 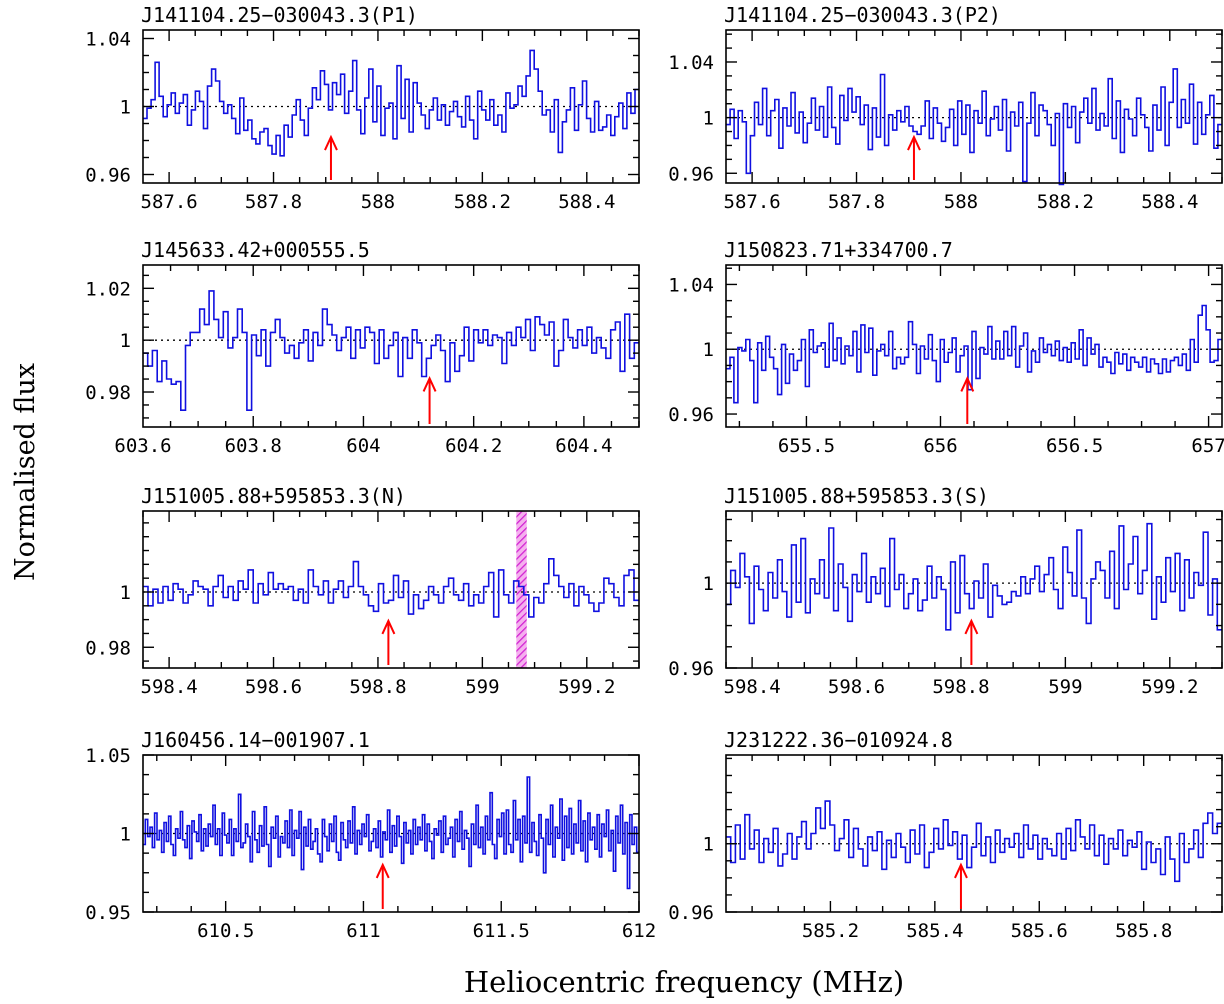 I want to click on x-tick-label: 585.2, so click(x=830, y=931).